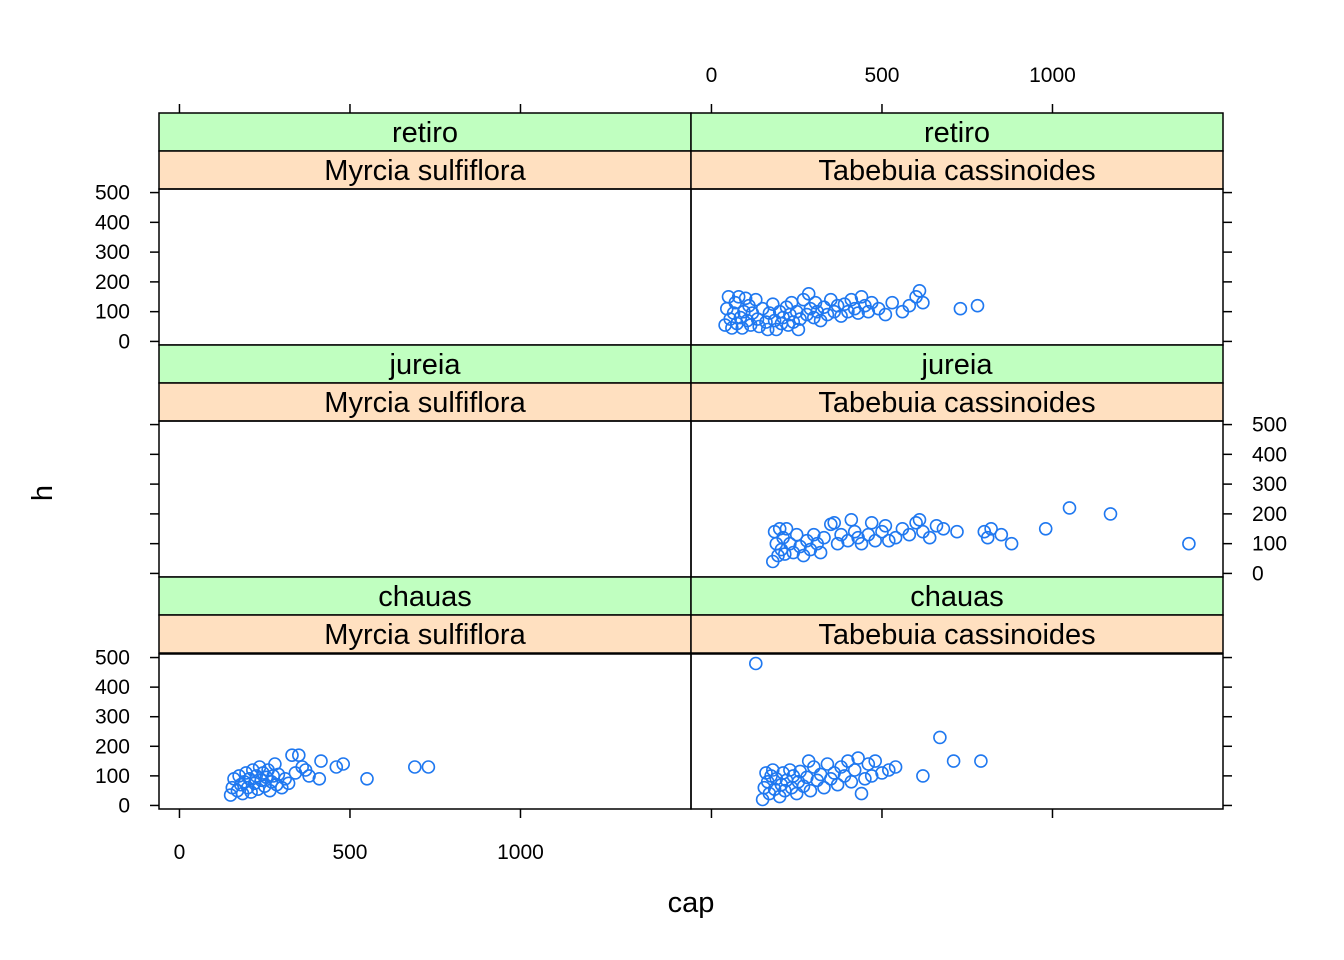 This screenshot has width=1344, height=960. Describe the element at coordinates (1227, 731) in the screenshot. I see `y-axis-right-bottom` at that location.